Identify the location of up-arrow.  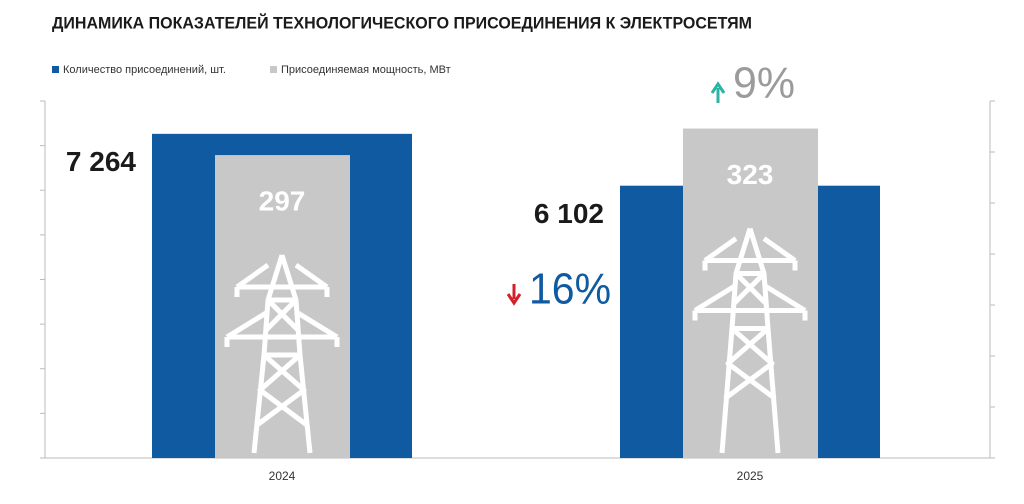
(718, 92).